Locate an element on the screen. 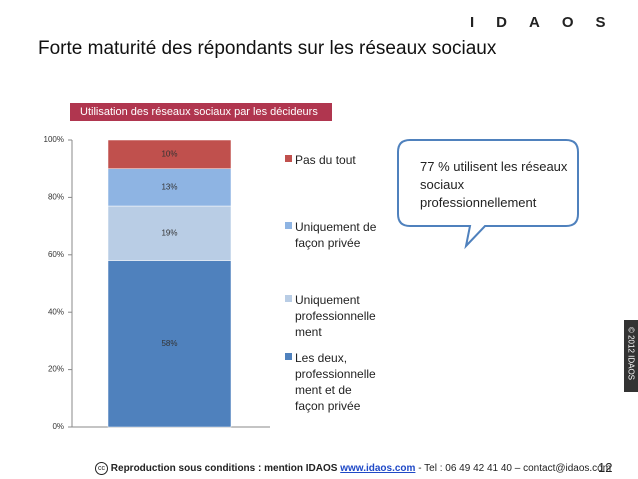 The height and width of the screenshot is (479, 638). footer-link: www.idaos.com is located at coordinates (378, 469).